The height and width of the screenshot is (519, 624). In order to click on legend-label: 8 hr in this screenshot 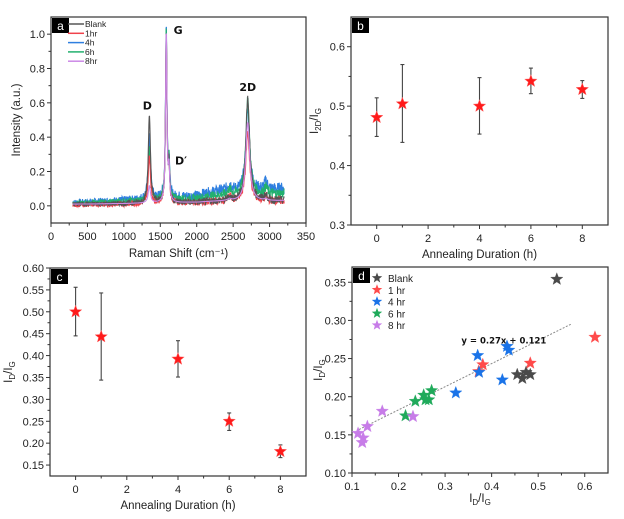, I will do `click(397, 326)`.